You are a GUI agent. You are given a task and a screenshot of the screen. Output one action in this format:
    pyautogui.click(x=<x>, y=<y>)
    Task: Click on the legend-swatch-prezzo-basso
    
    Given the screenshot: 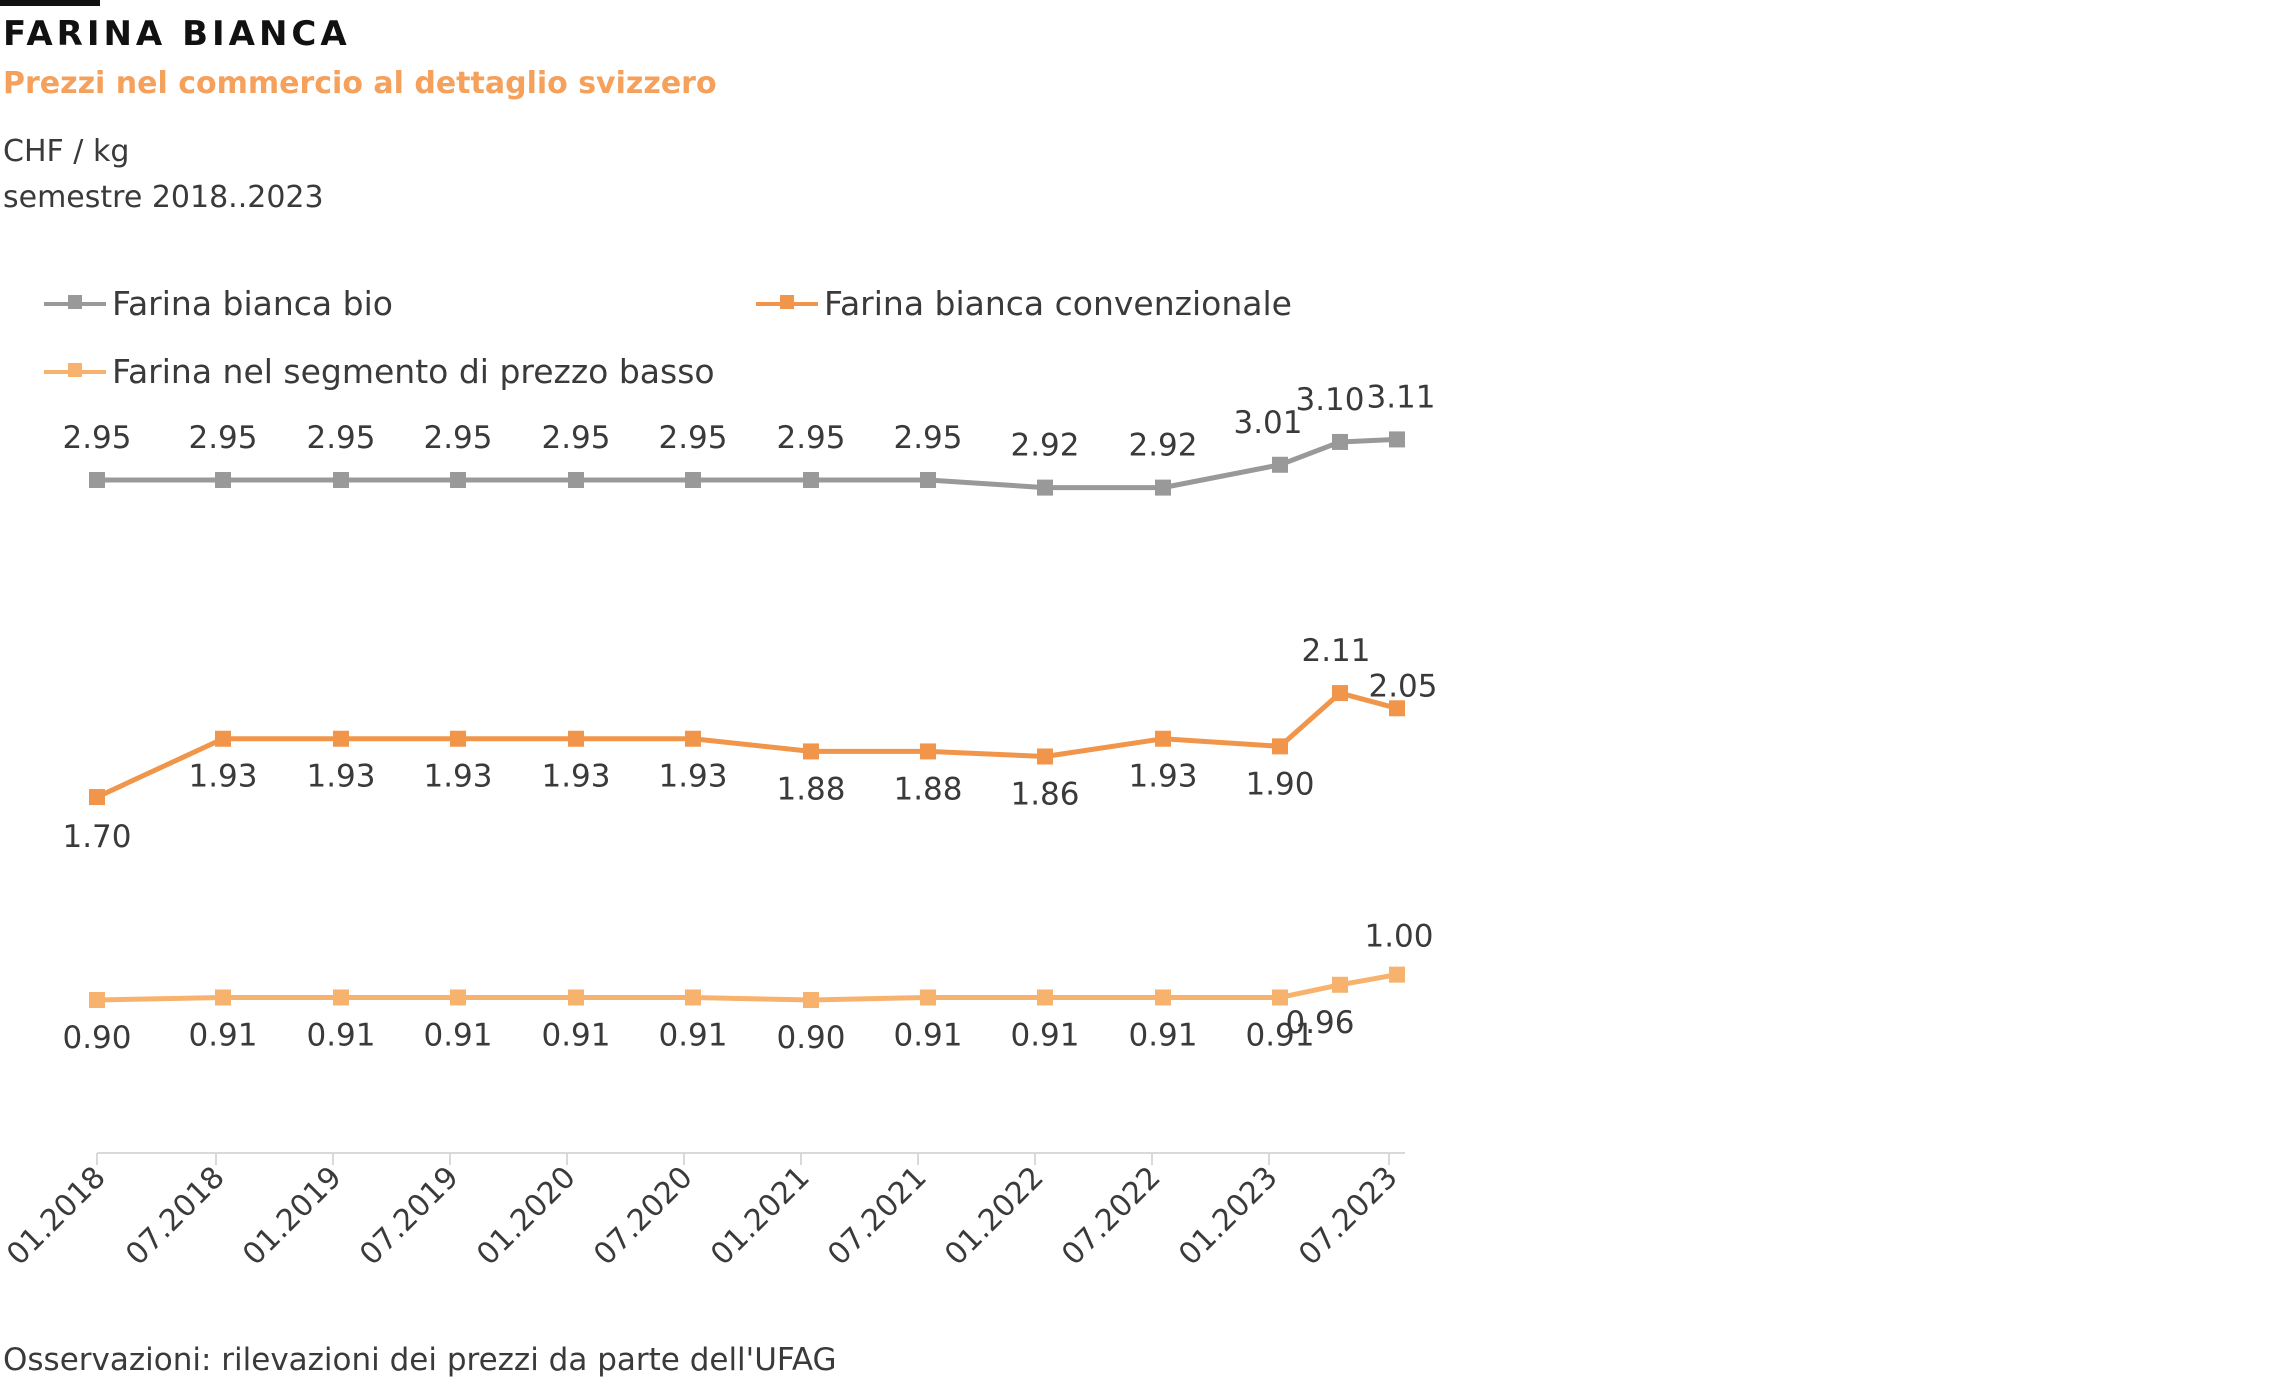 What is the action you would take?
    pyautogui.click(x=75, y=369)
    